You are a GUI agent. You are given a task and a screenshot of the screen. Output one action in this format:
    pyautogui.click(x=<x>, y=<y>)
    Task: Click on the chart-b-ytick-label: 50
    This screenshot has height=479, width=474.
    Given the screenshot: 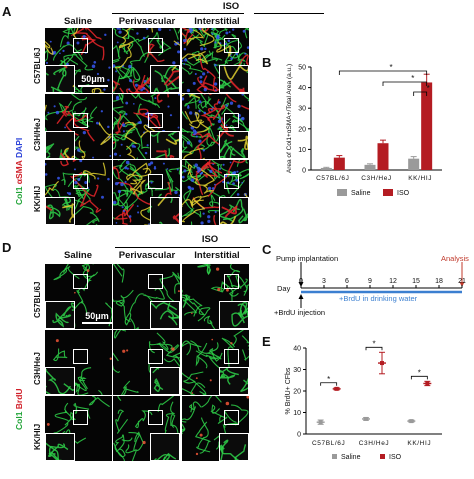 What is the action you would take?
    pyautogui.click(x=302, y=68)
    